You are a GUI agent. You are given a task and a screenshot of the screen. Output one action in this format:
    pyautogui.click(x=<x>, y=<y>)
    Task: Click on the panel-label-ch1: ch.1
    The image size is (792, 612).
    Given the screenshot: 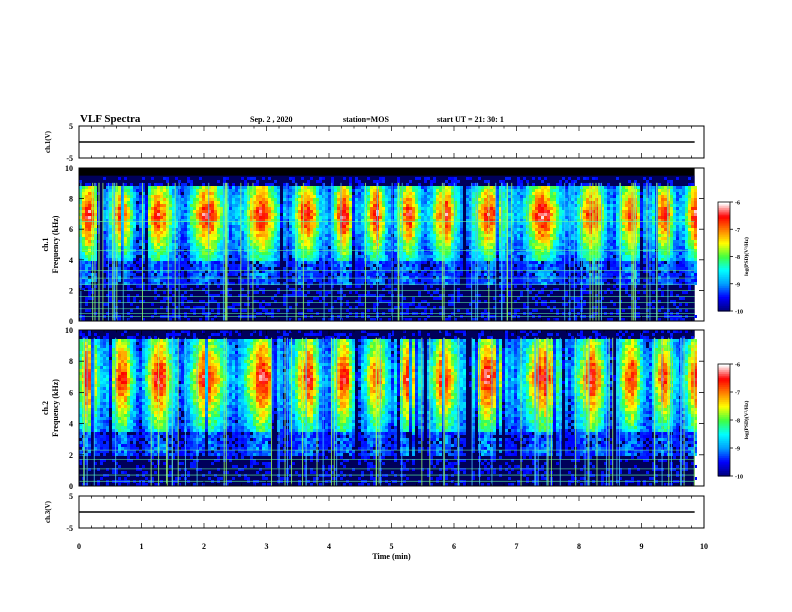 What is the action you would take?
    pyautogui.click(x=45, y=245)
    